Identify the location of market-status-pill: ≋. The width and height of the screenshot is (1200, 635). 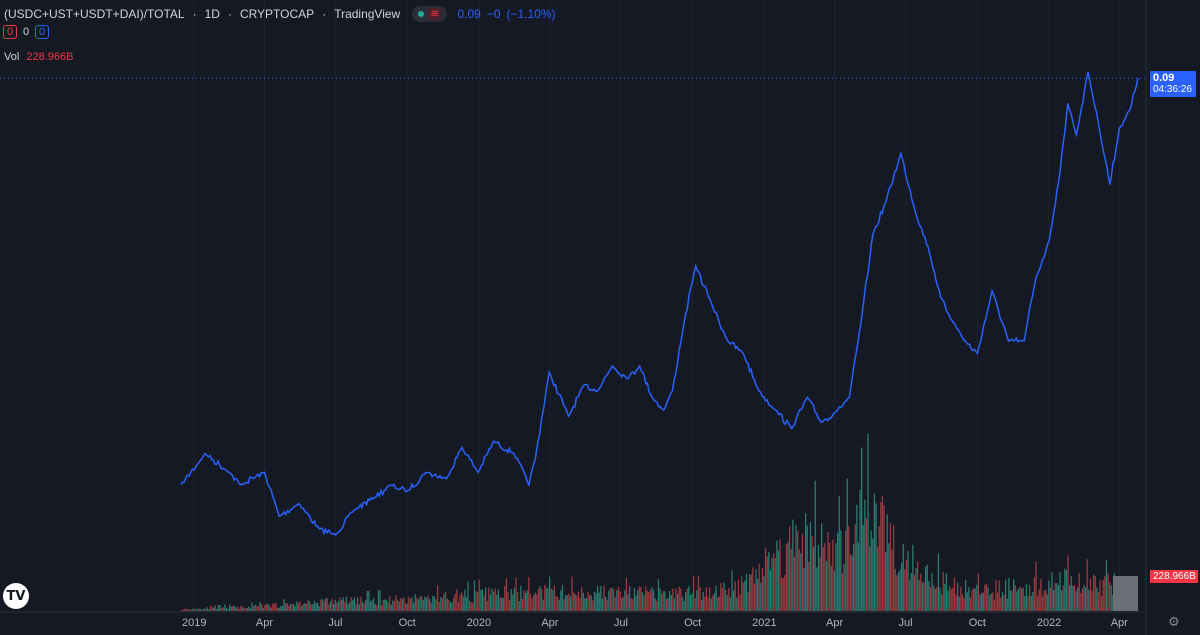
(430, 14).